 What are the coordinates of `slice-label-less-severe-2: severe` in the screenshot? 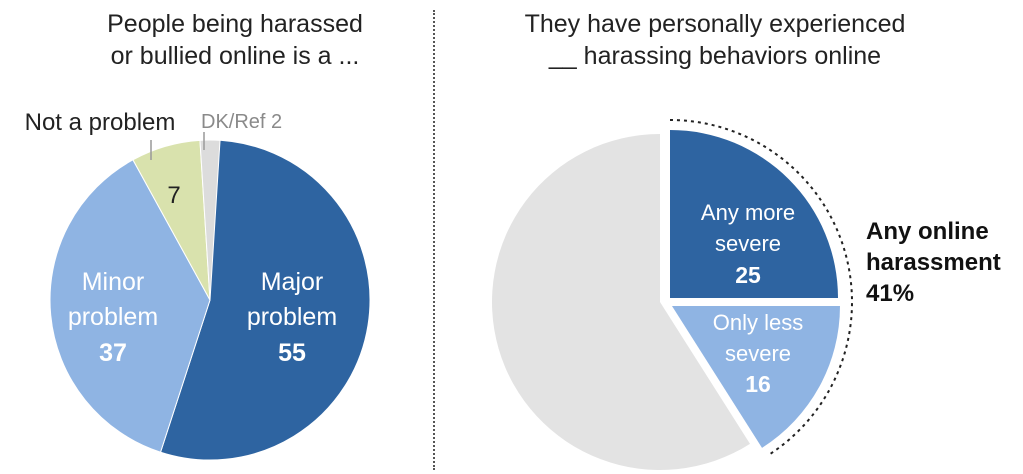 It's located at (758, 353).